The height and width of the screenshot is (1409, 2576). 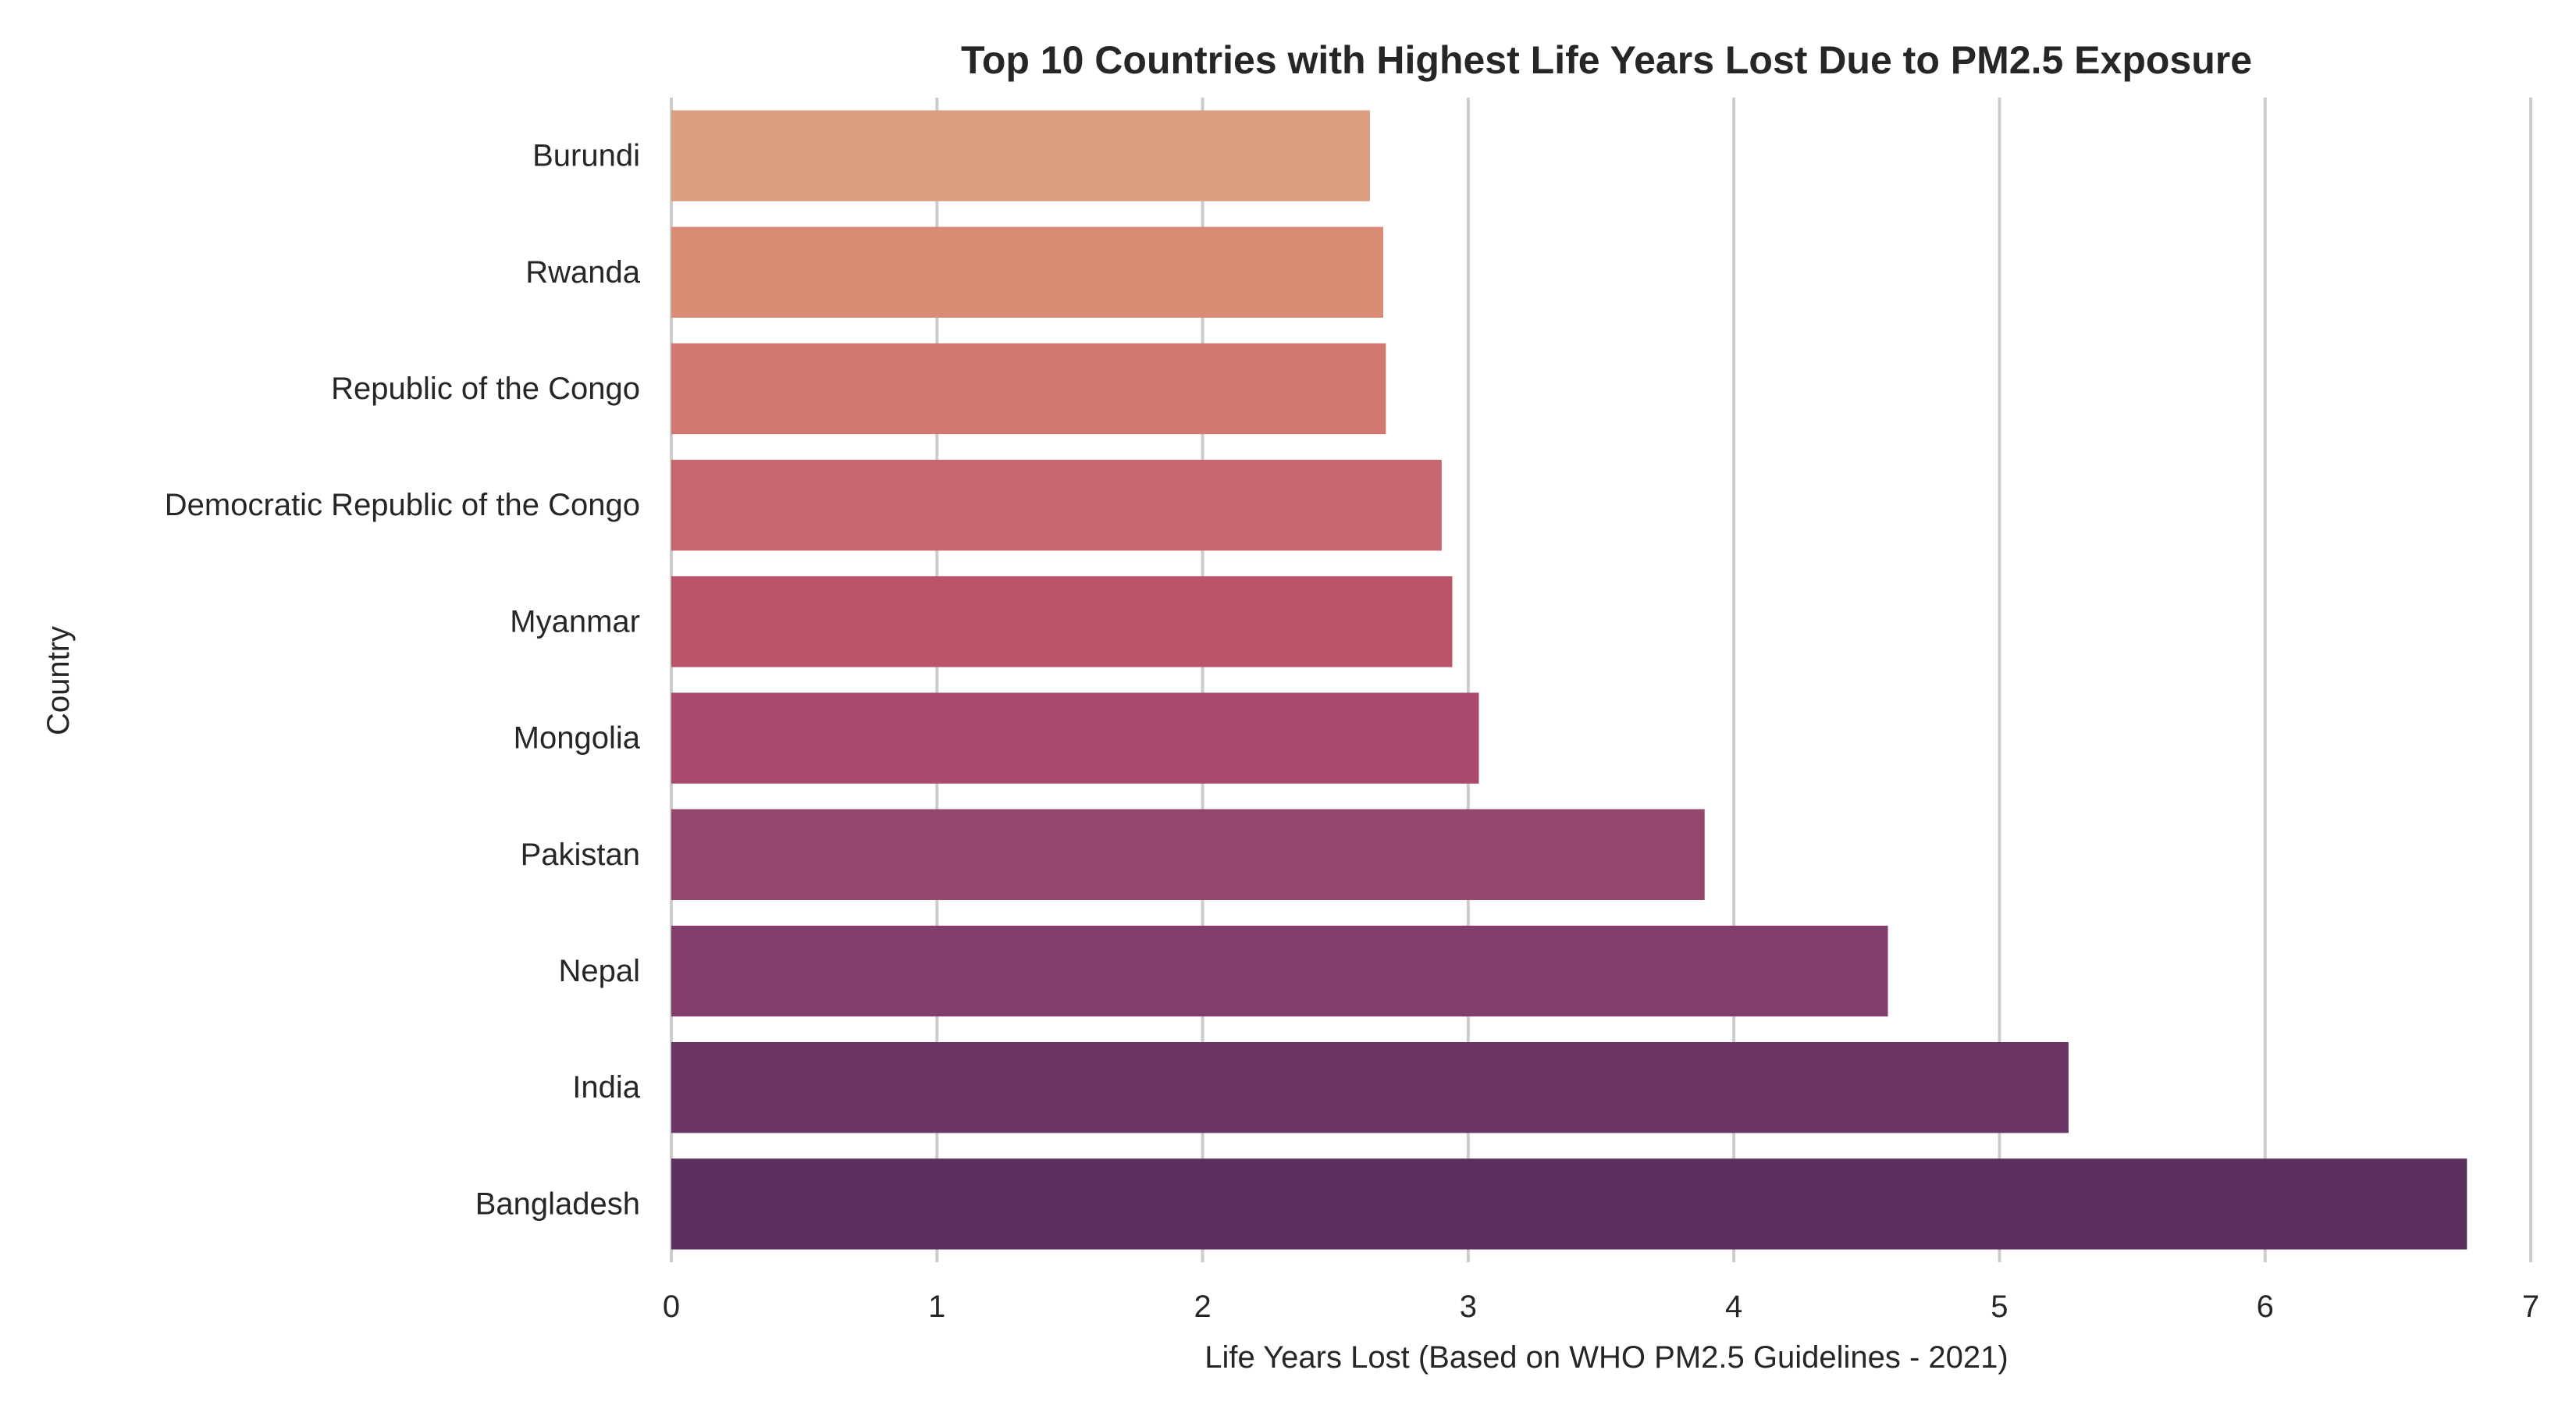 I want to click on y-axis-label: Country, so click(x=58, y=680).